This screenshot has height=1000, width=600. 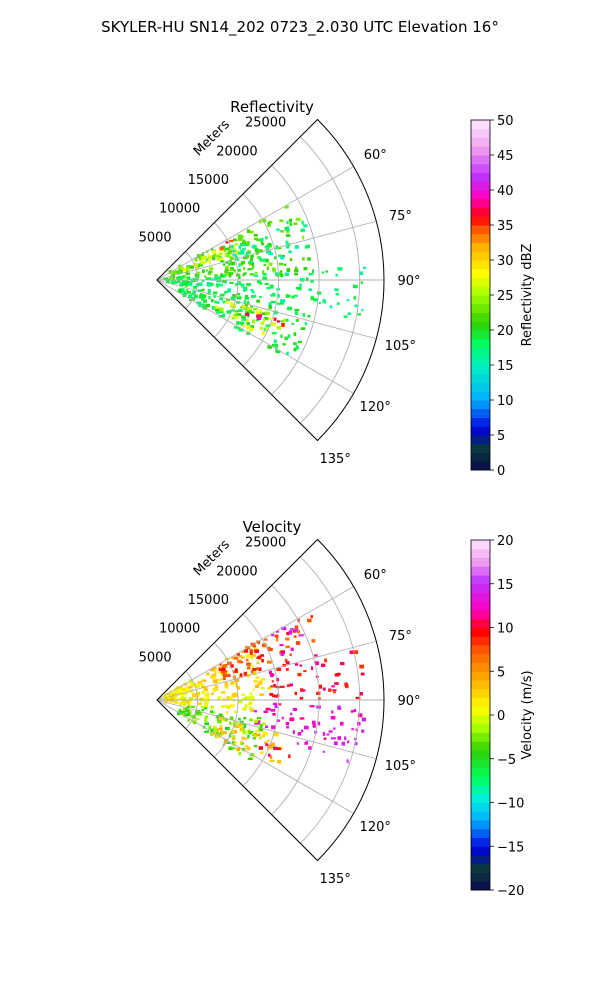 I want to click on echo-cells, so click(x=265, y=280).